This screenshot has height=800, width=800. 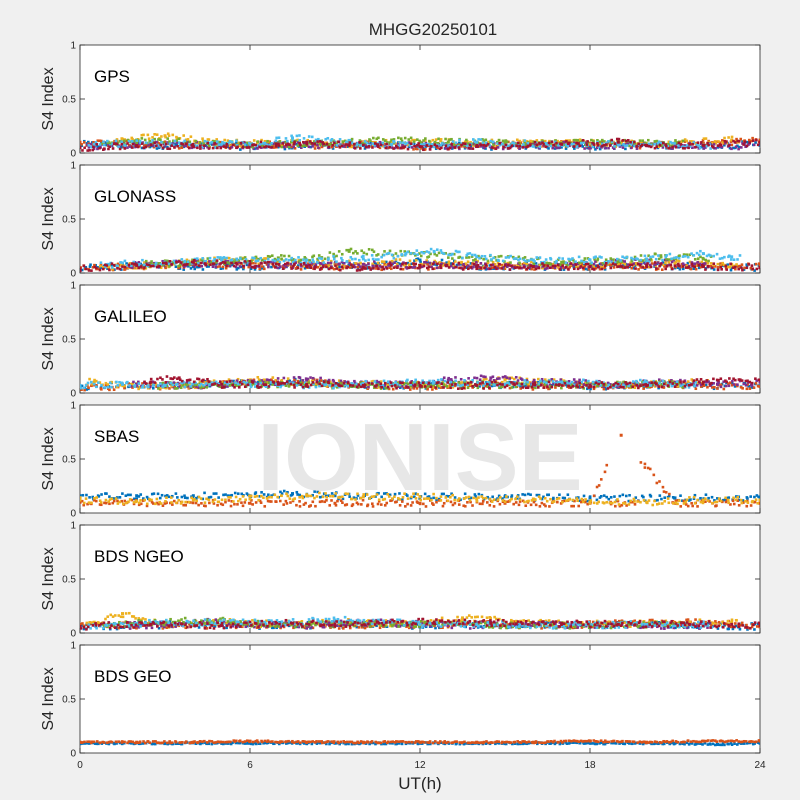 I want to click on y-tick-label: 0, so click(x=73, y=394).